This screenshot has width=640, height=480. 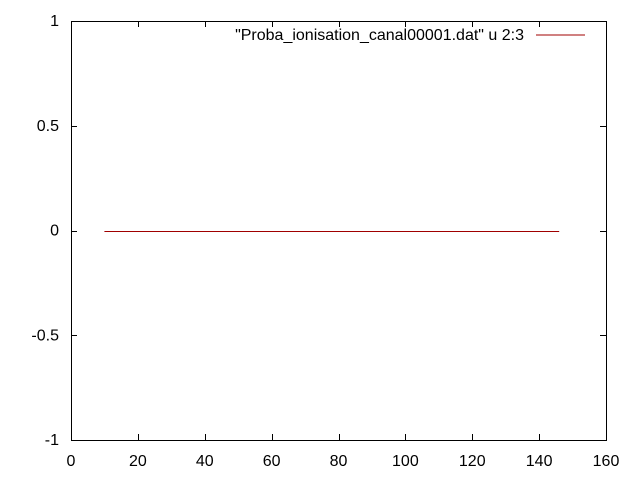 What do you see at coordinates (45, 335) in the screenshot?
I see `y-tick-label: -0.5` at bounding box center [45, 335].